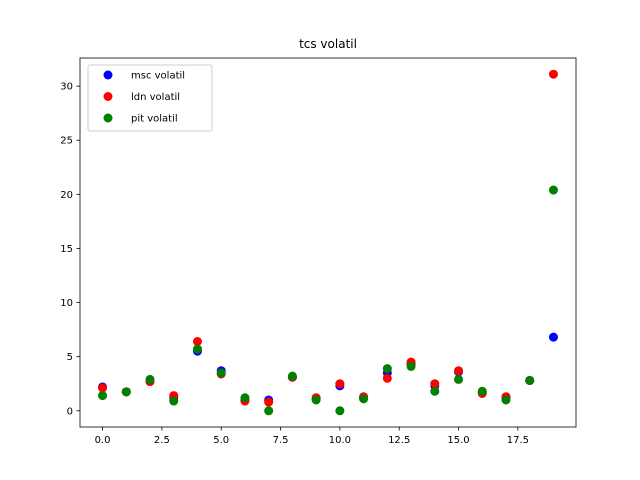  Describe the element at coordinates (158, 76) in the screenshot. I see `legend-label: msc volatil` at that location.